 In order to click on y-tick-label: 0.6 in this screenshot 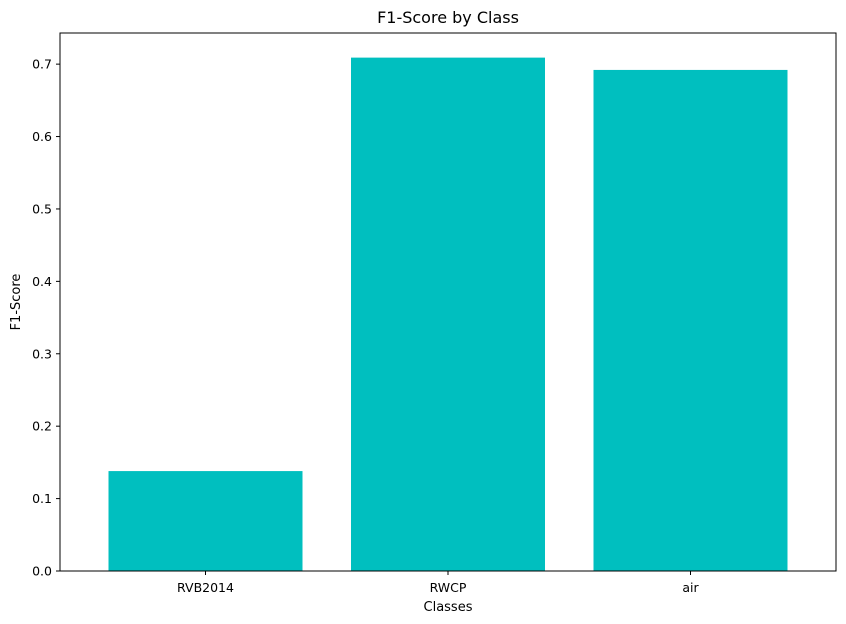, I will do `click(42, 136)`.